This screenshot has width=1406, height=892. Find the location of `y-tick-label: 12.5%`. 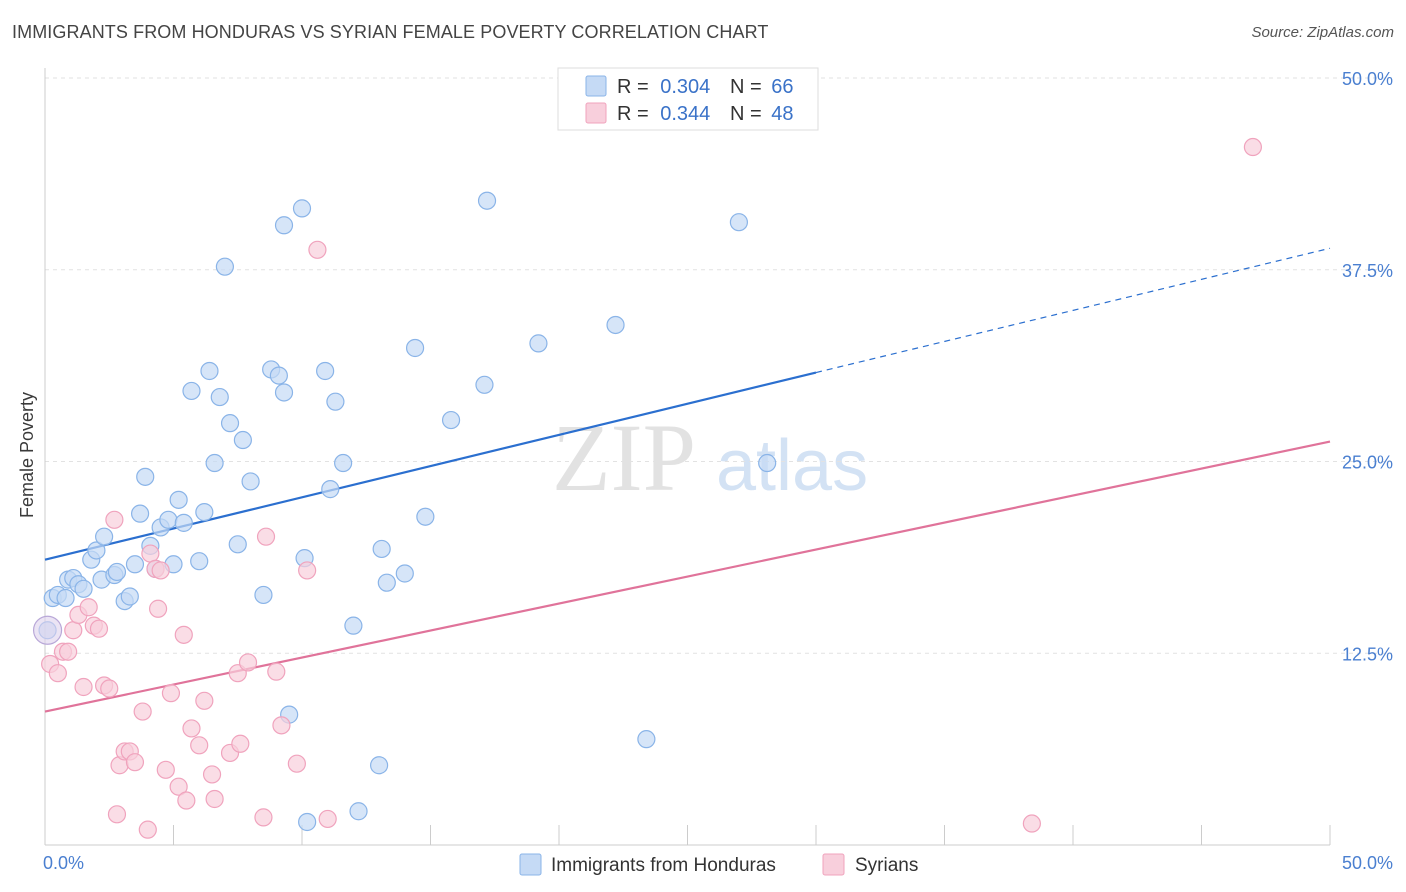

y-tick-label: 12.5% is located at coordinates (1367, 654).